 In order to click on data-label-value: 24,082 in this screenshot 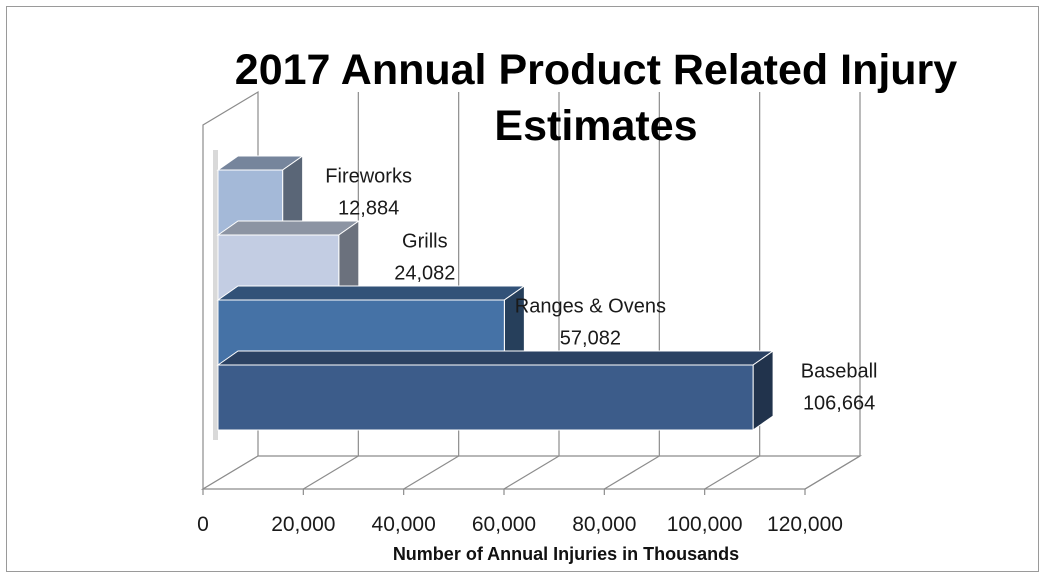, I will do `click(424, 274)`.